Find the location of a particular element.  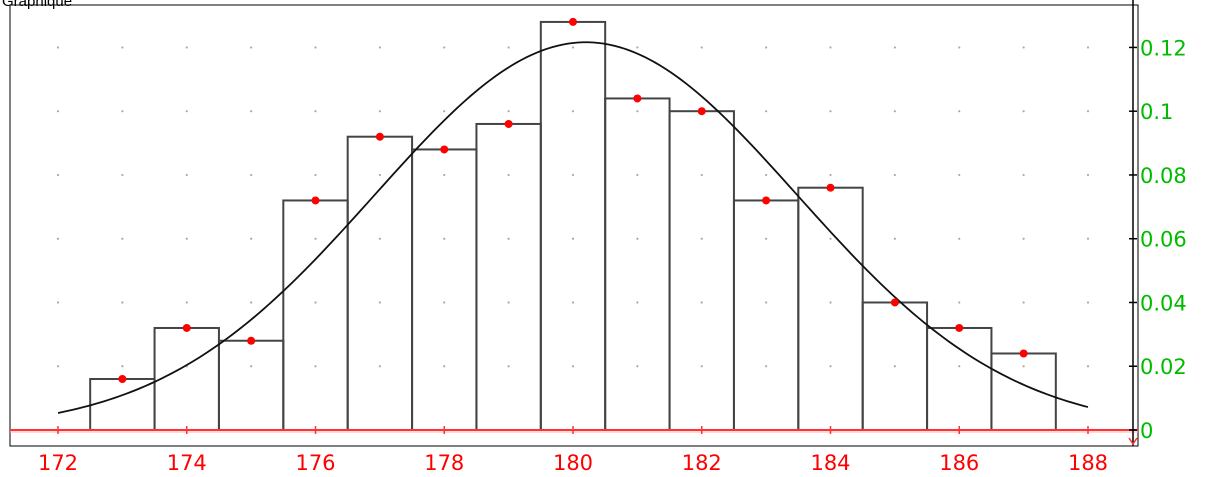

y-tick-label: 0.04 is located at coordinates (1163, 303).